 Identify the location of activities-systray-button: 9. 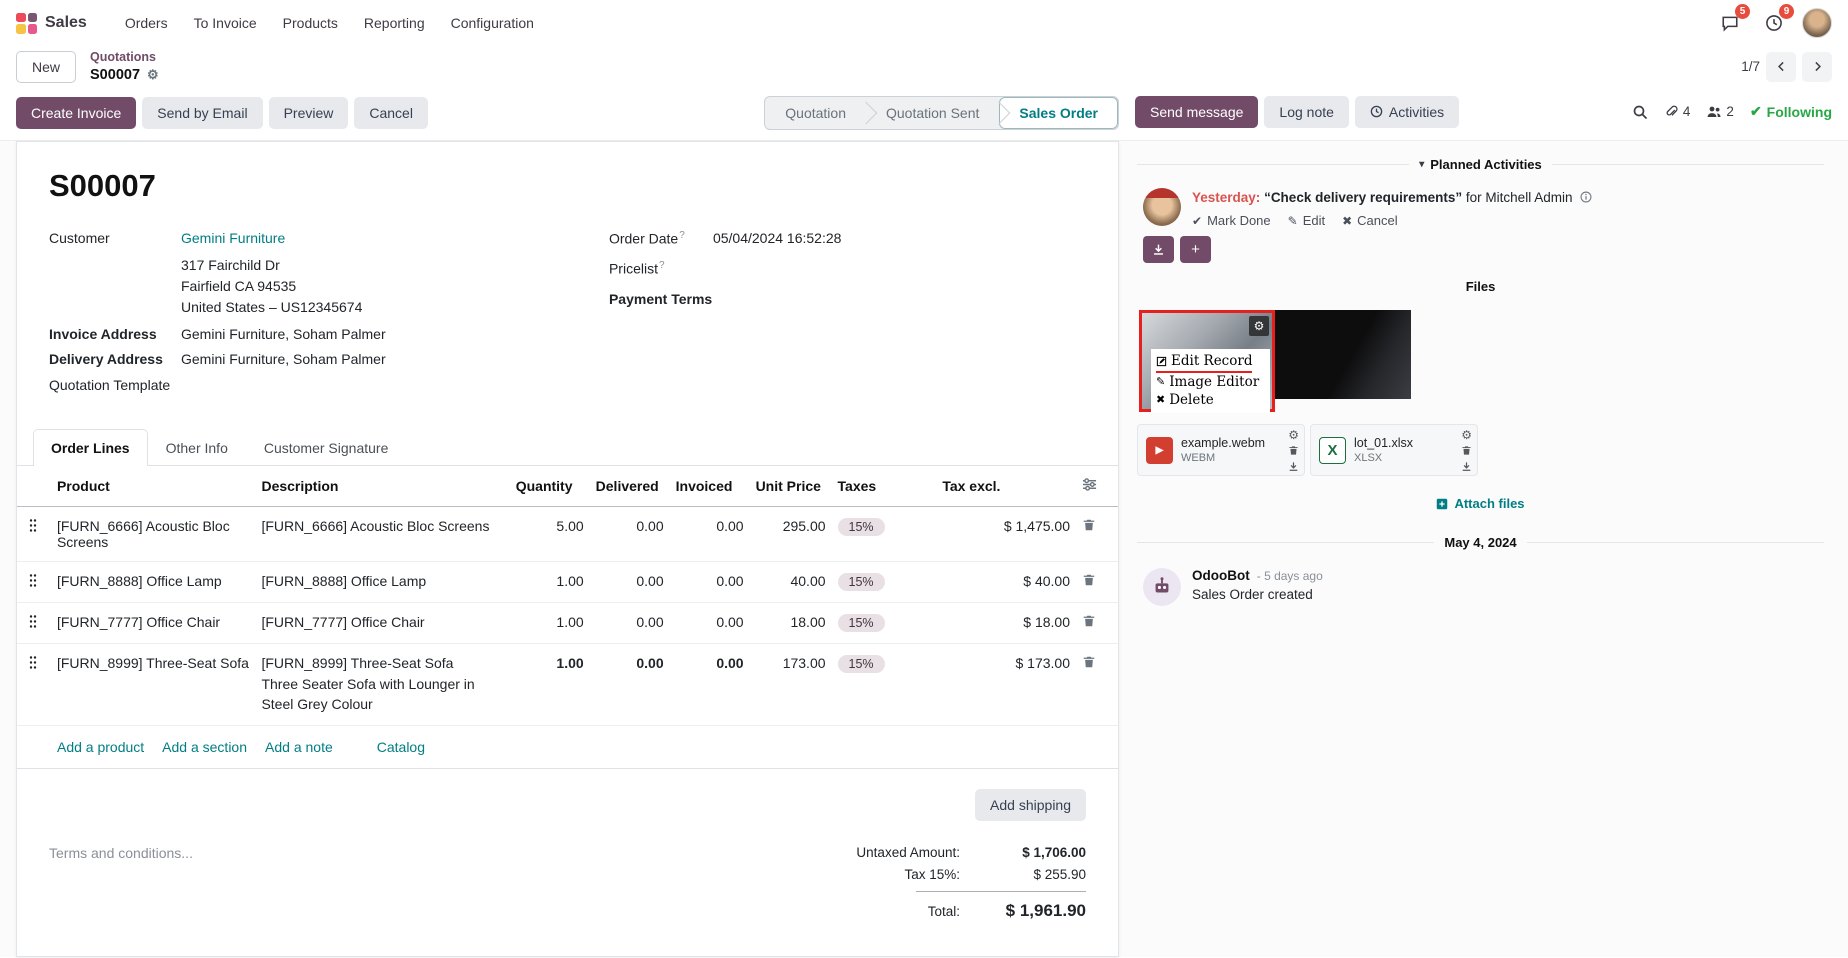
(1776, 21).